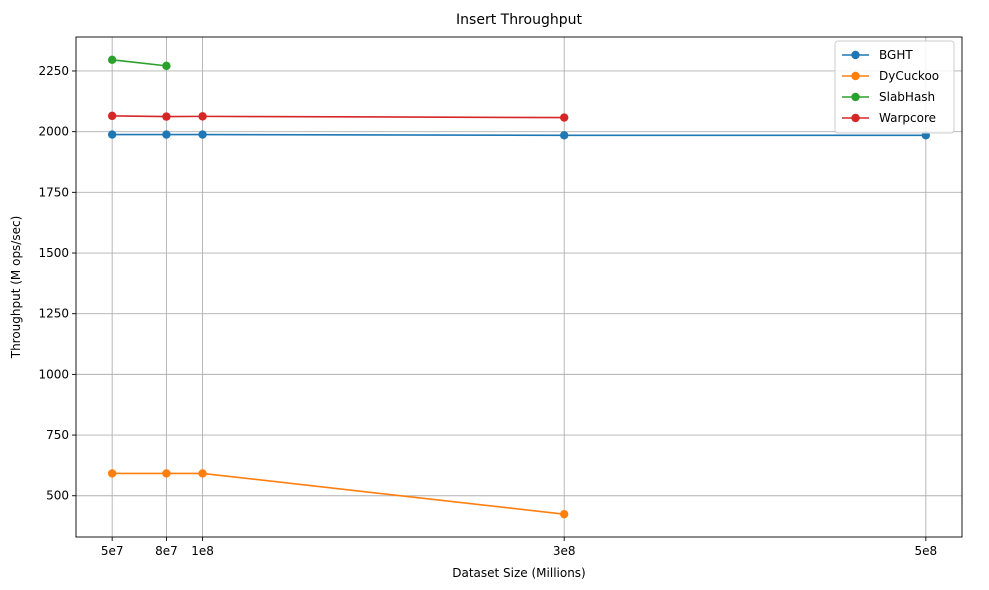 The width and height of the screenshot is (989, 590). I want to click on y-axis-ticks: 500 750 1000 1250 1500 1750 2000 2250, so click(57, 283).